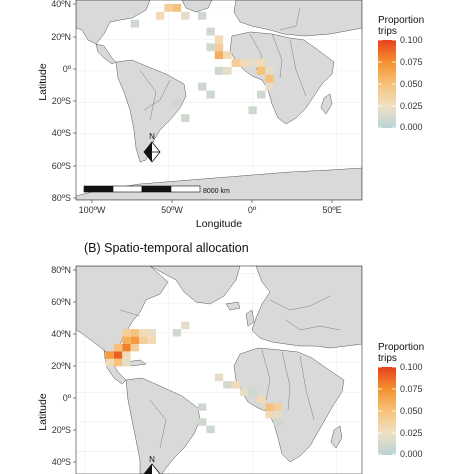 This screenshot has width=474, height=474. Describe the element at coordinates (61, 101) in the screenshot. I see `y-tick-a-4: 20ºS` at that location.